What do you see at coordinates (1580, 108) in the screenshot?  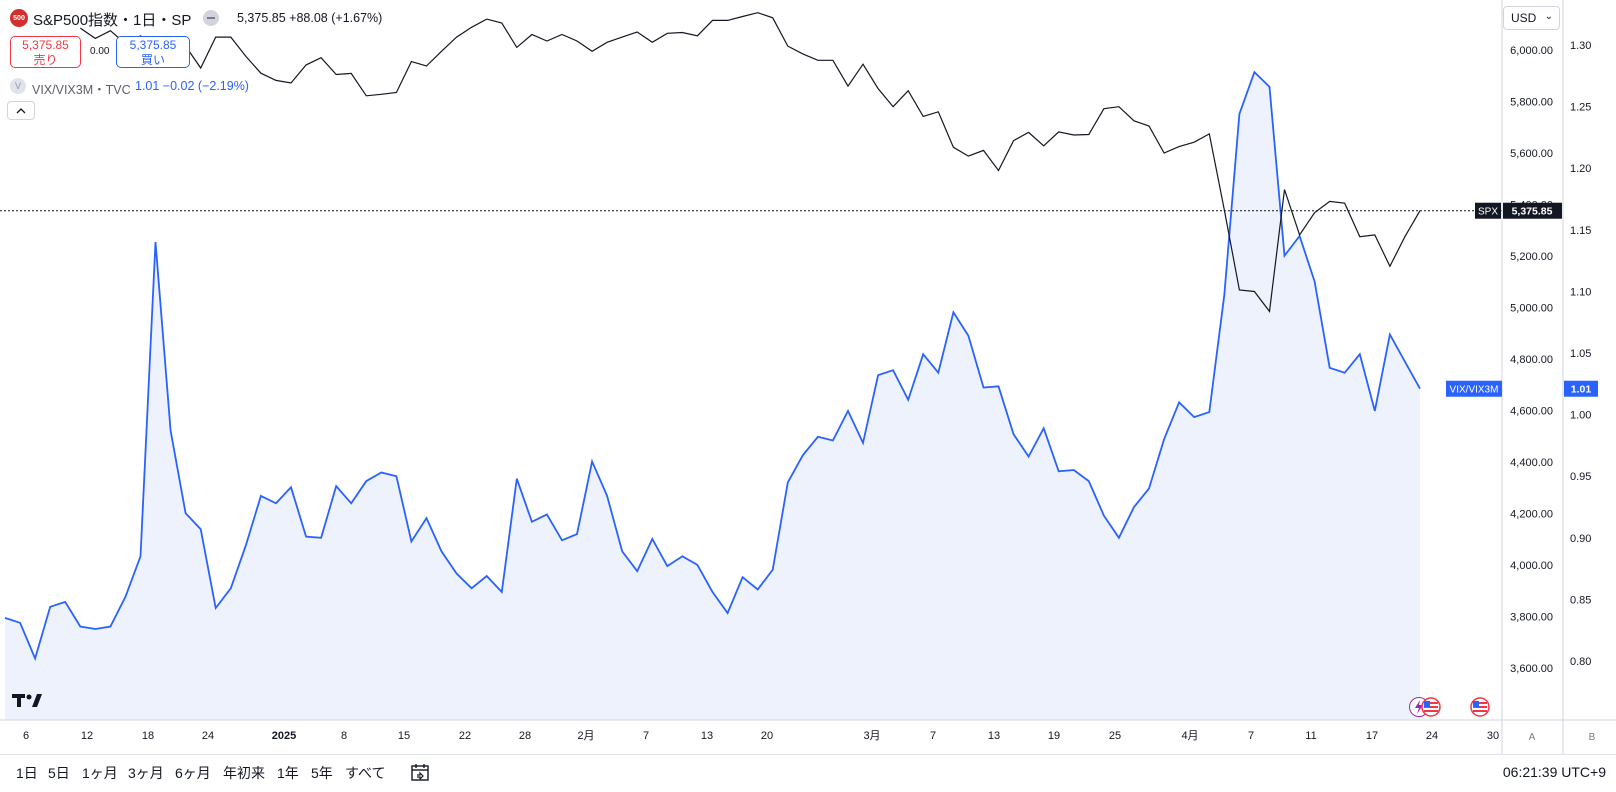 I see `right-axis-tick-label: 1.25` at bounding box center [1580, 108].